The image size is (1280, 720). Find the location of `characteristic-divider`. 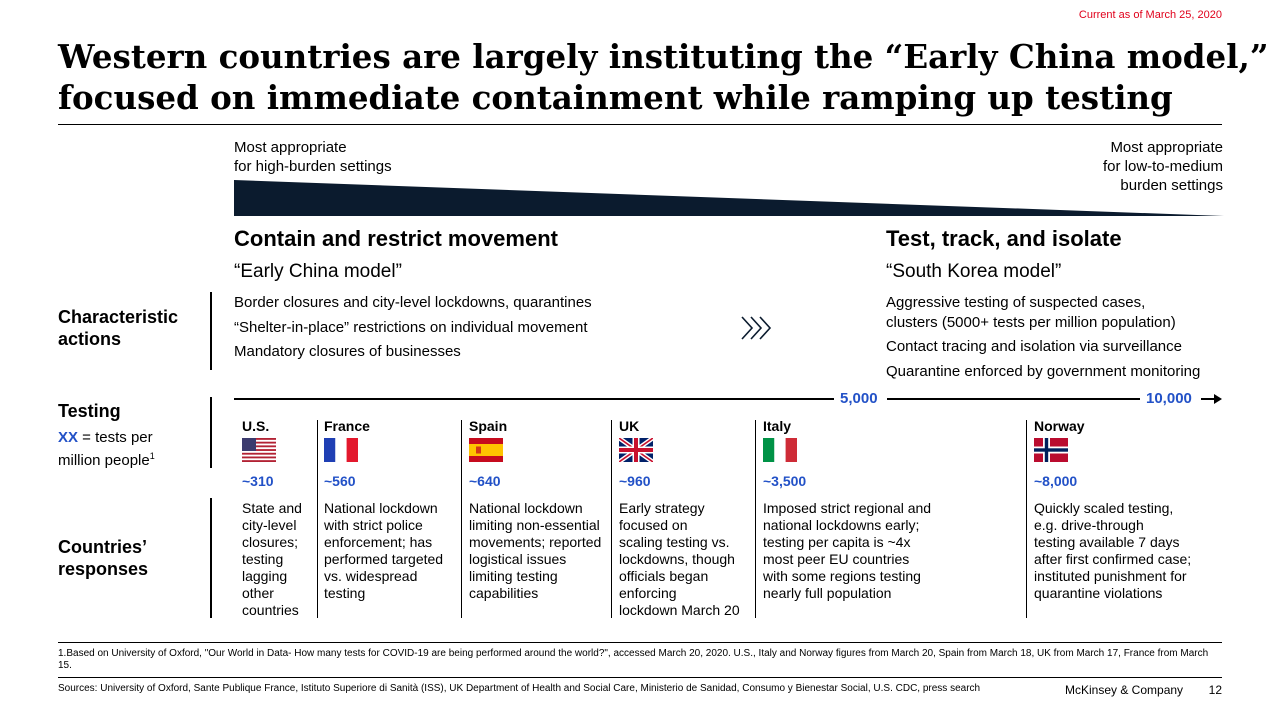

characteristic-divider is located at coordinates (211, 331).